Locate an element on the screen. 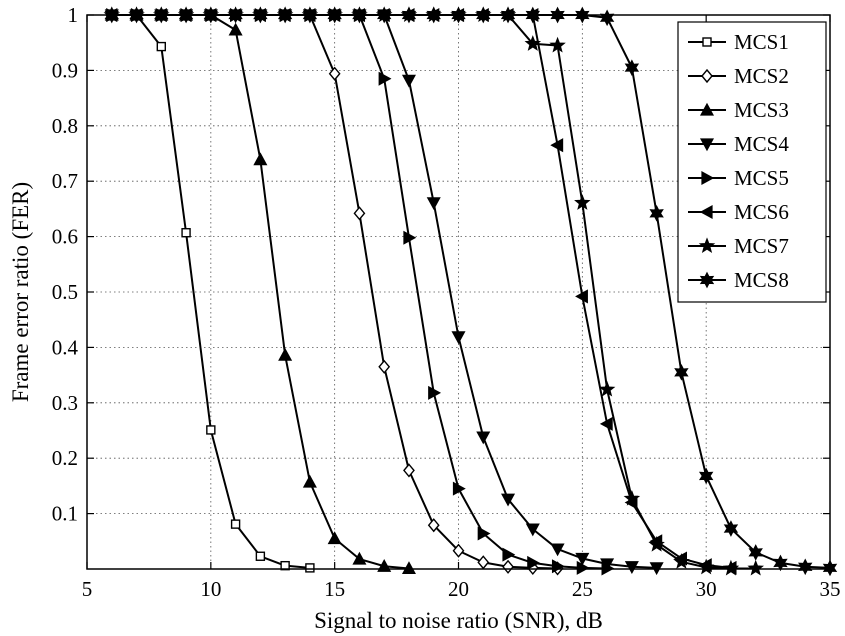 The height and width of the screenshot is (636, 845). legend-item-mcs7: MCS7 is located at coordinates (738, 246).